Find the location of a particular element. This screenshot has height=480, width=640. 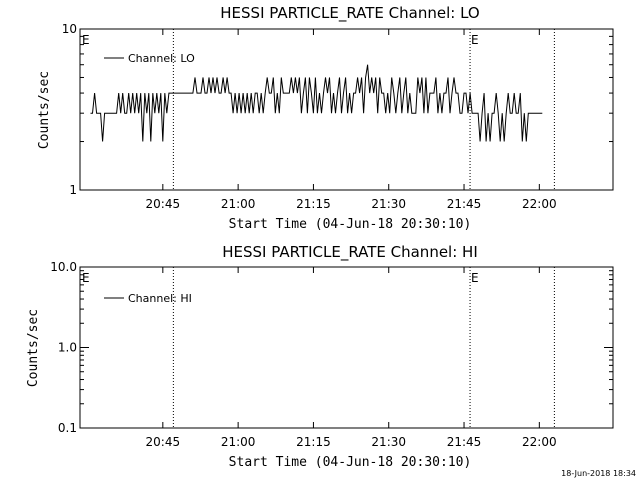

lo-x-tick-label: 21:45 is located at coordinates (464, 204).